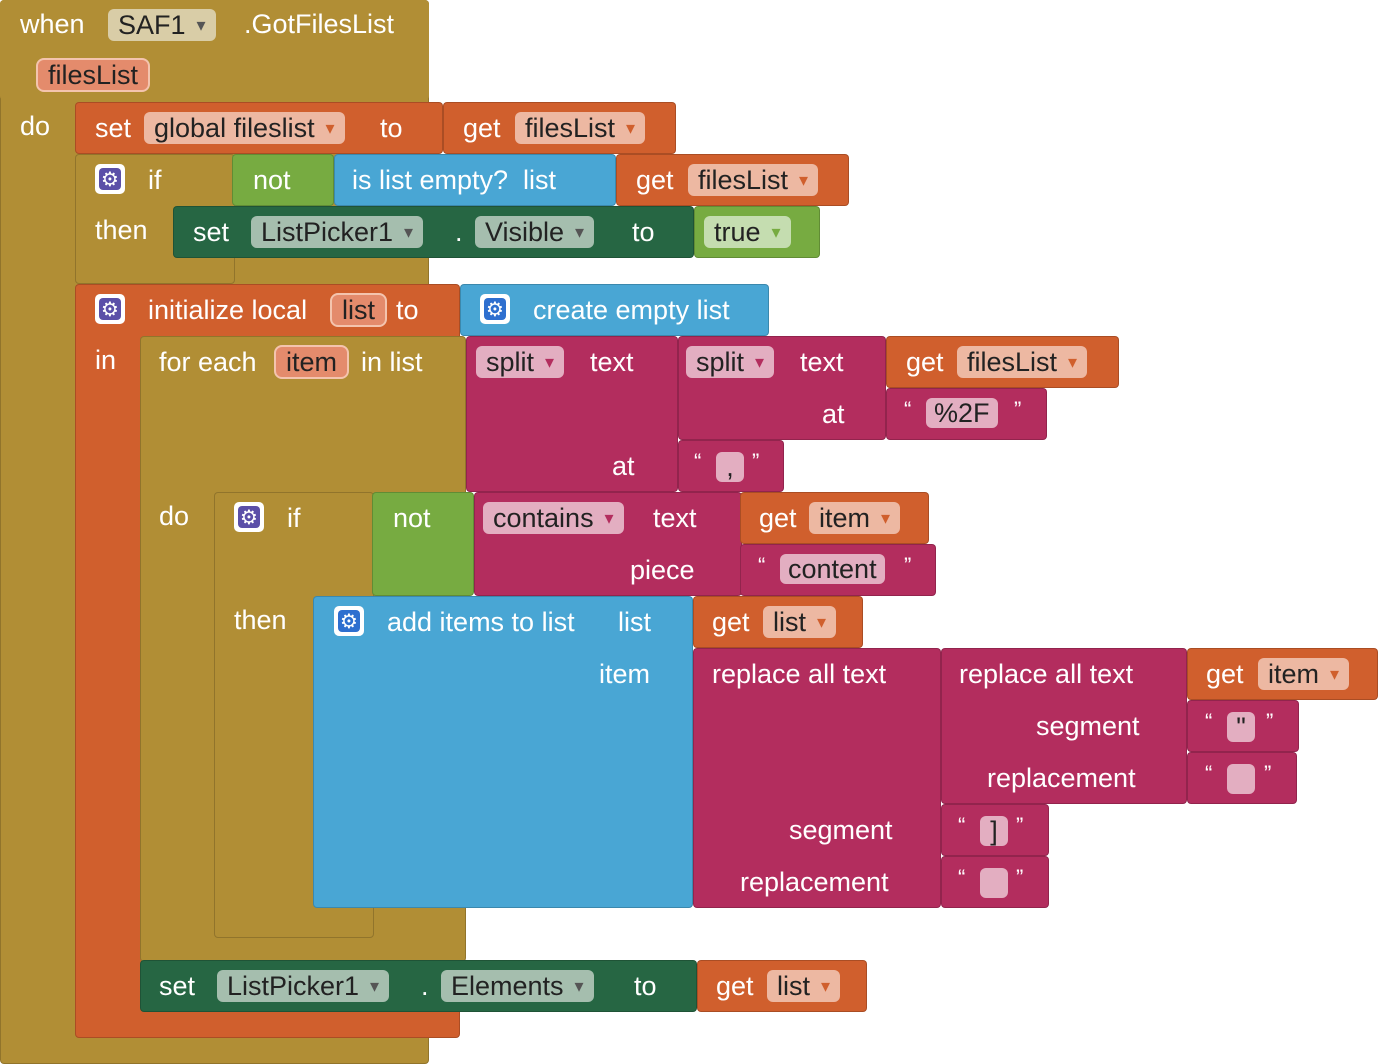 Image resolution: width=1378 pixels, height=1064 pixels. Describe the element at coordinates (93, 75) in the screenshot. I see `event-param-fileslist: filesList` at that location.